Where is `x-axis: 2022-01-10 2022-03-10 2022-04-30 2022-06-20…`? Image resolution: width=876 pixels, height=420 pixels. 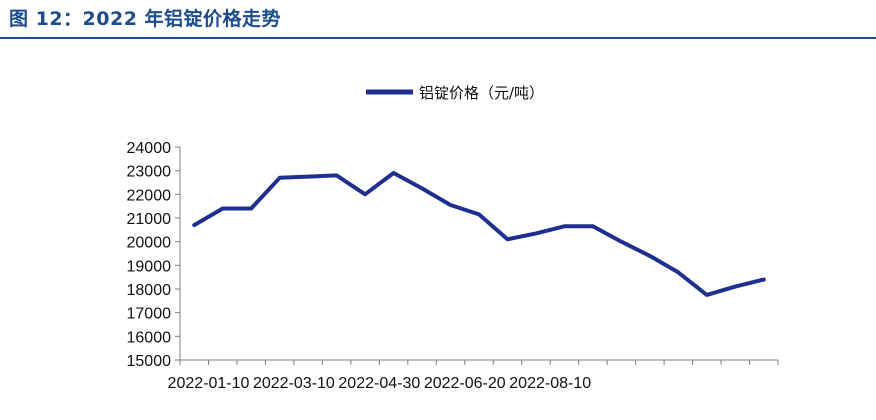
x-axis: 2022-01-10 2022-03-10 2022-04-30 2022-06-20… is located at coordinates (473, 375).